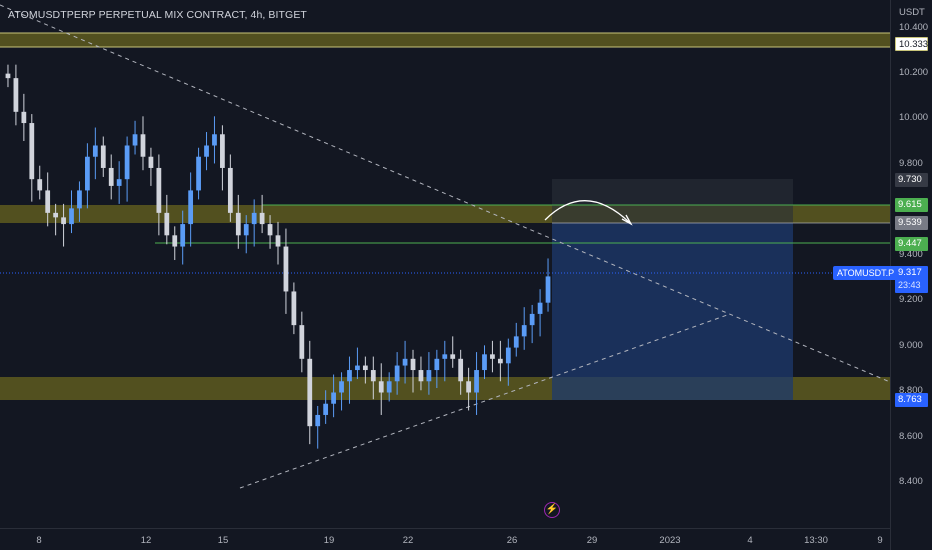 This screenshot has width=932, height=550. I want to click on time-tick: 2023, so click(670, 540).